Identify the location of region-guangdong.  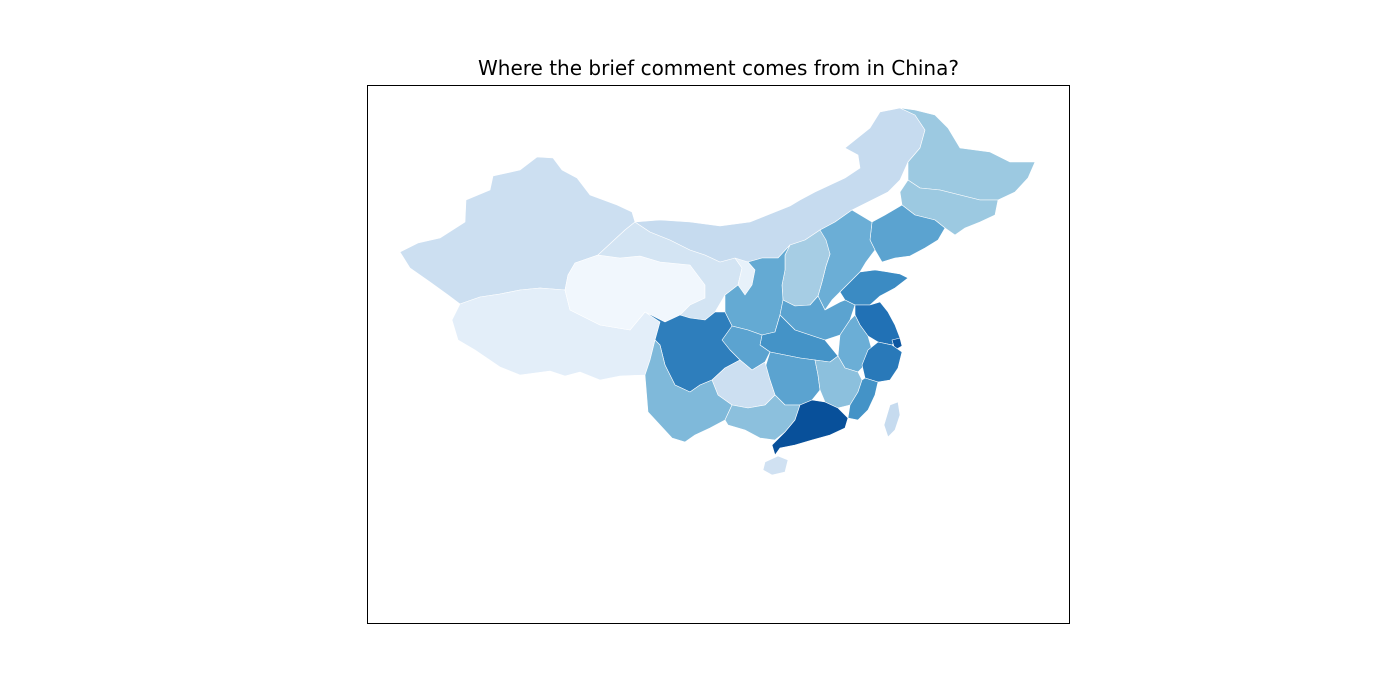
(810, 427).